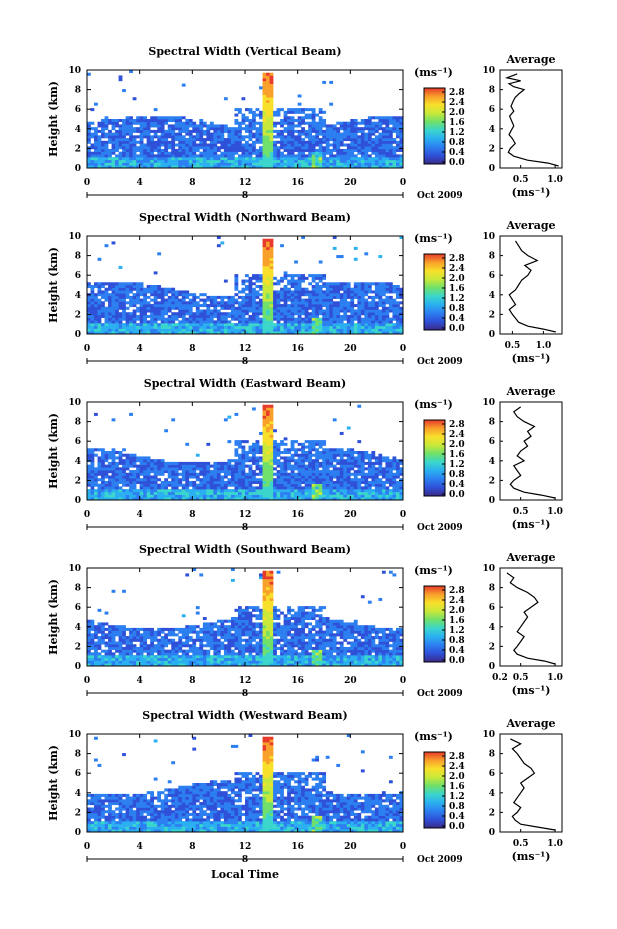 The width and height of the screenshot is (617, 929). I want to click on profile-frame, so click(531, 285).